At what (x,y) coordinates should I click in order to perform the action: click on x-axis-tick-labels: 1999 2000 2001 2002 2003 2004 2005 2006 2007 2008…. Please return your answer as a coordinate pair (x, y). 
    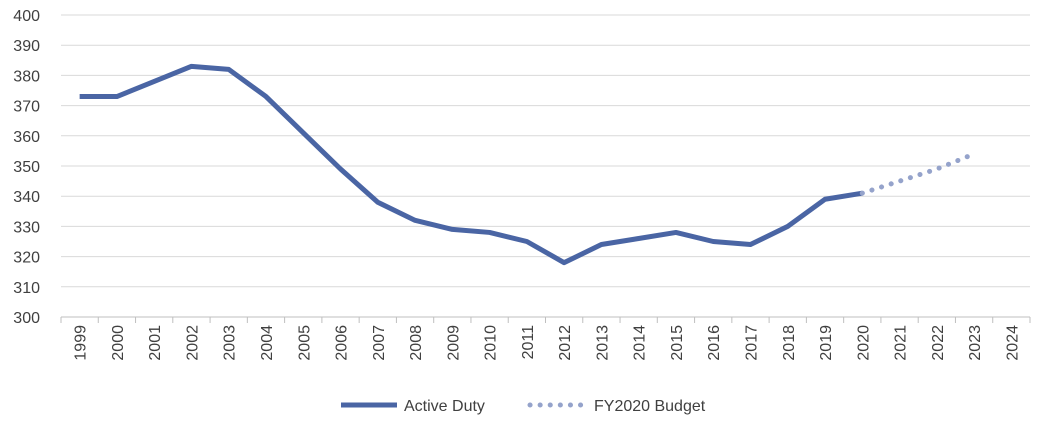
    Looking at the image, I should click on (547, 343).